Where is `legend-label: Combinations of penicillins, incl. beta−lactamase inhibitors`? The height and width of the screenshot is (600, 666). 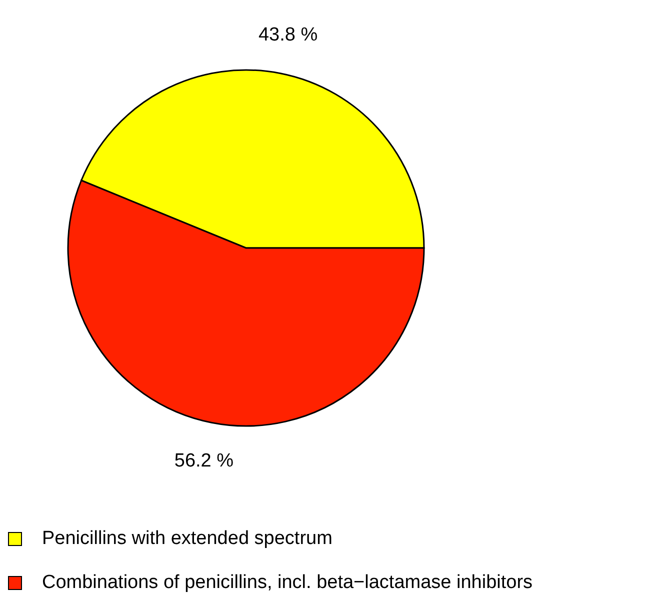 legend-label: Combinations of penicillins, incl. beta−lactamase inhibitors is located at coordinates (287, 583).